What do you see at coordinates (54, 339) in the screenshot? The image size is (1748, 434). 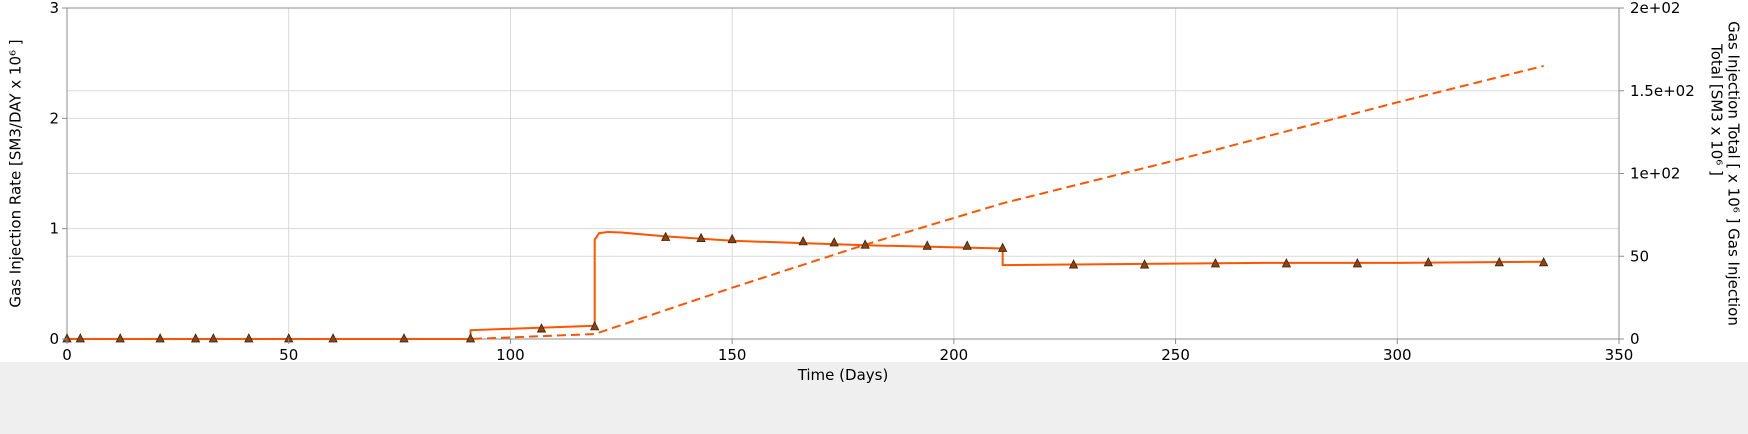 I see `y-left-tick-label: 0` at bounding box center [54, 339].